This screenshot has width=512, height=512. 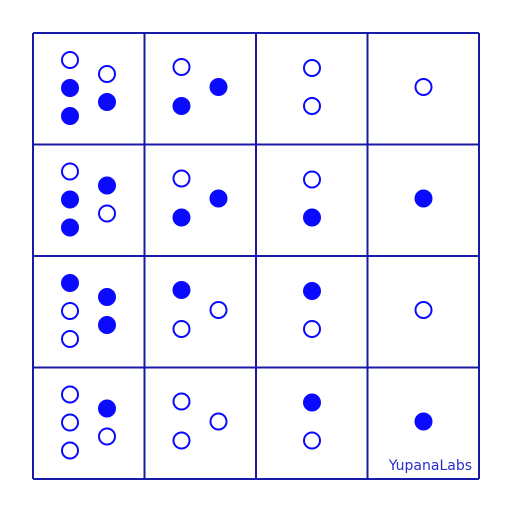 I want to click on yupana-cell-r1-c1, so click(x=88, y=88).